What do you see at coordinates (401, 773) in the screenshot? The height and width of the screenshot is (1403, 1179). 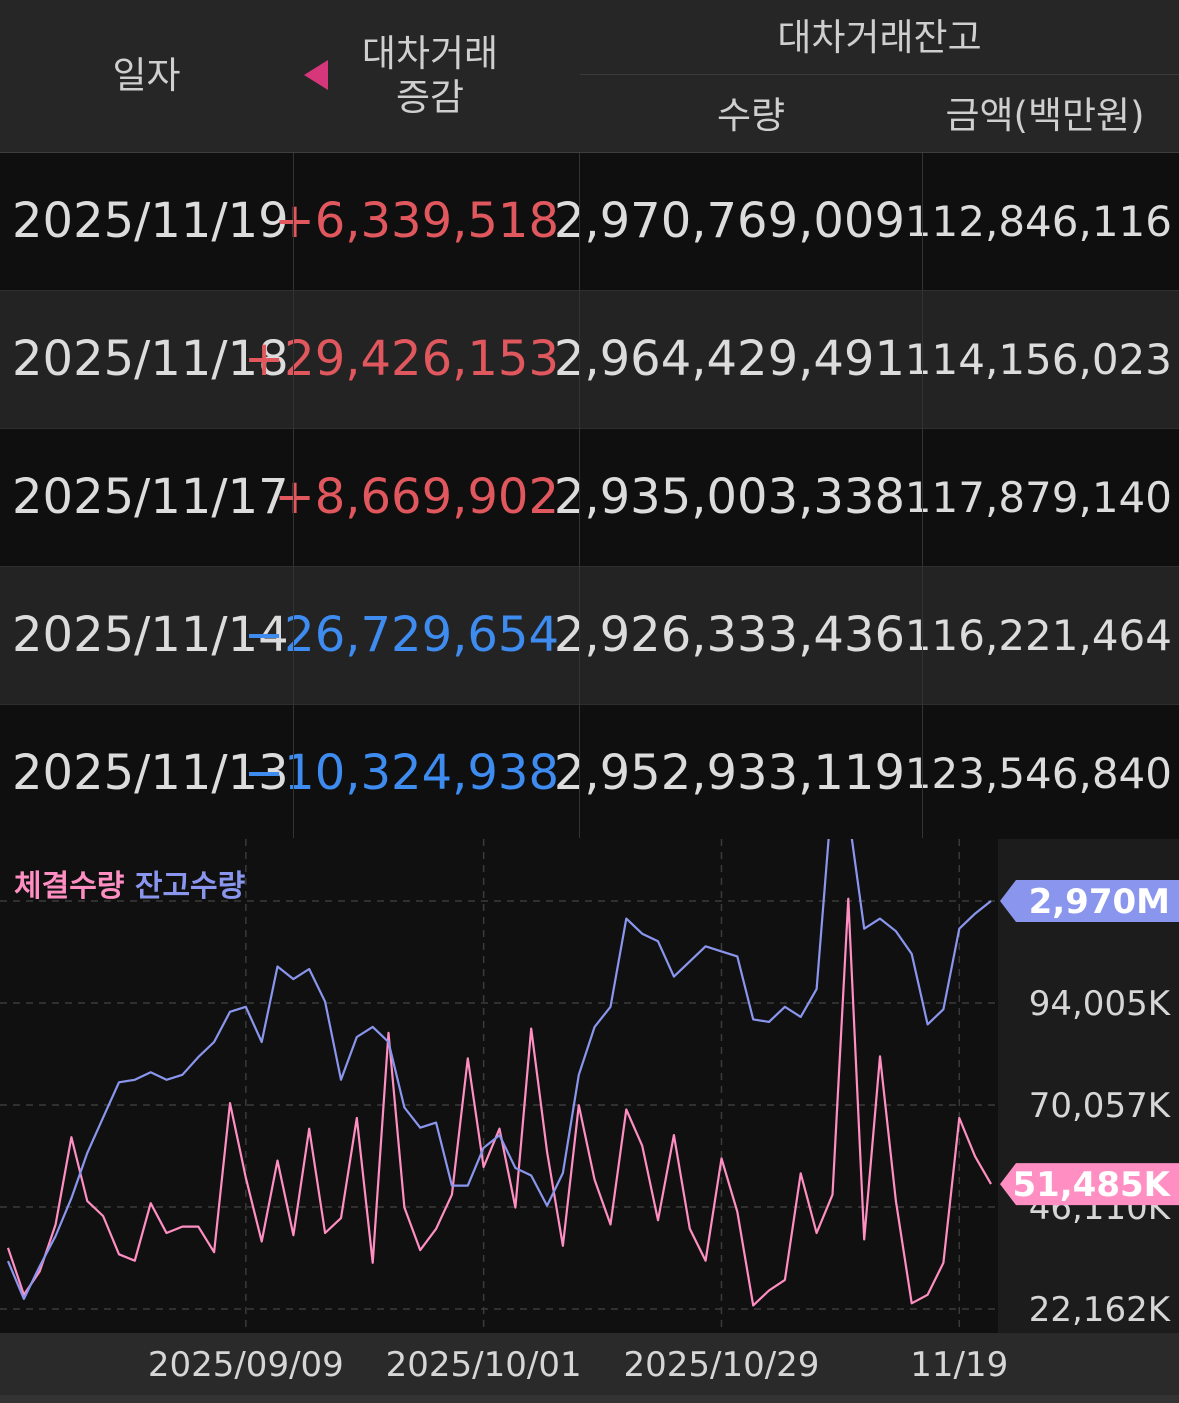 I see `cell-change: −10,324,938` at bounding box center [401, 773].